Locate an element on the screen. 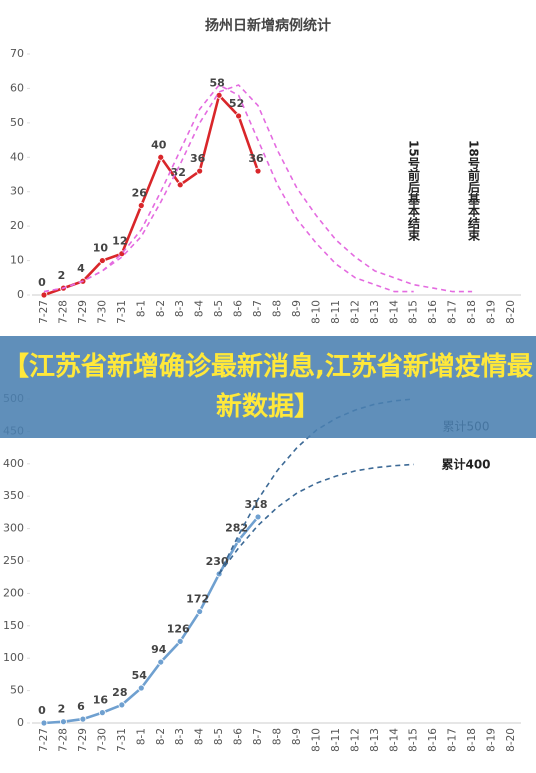  y-tick-label: 150 is located at coordinates (13, 625).